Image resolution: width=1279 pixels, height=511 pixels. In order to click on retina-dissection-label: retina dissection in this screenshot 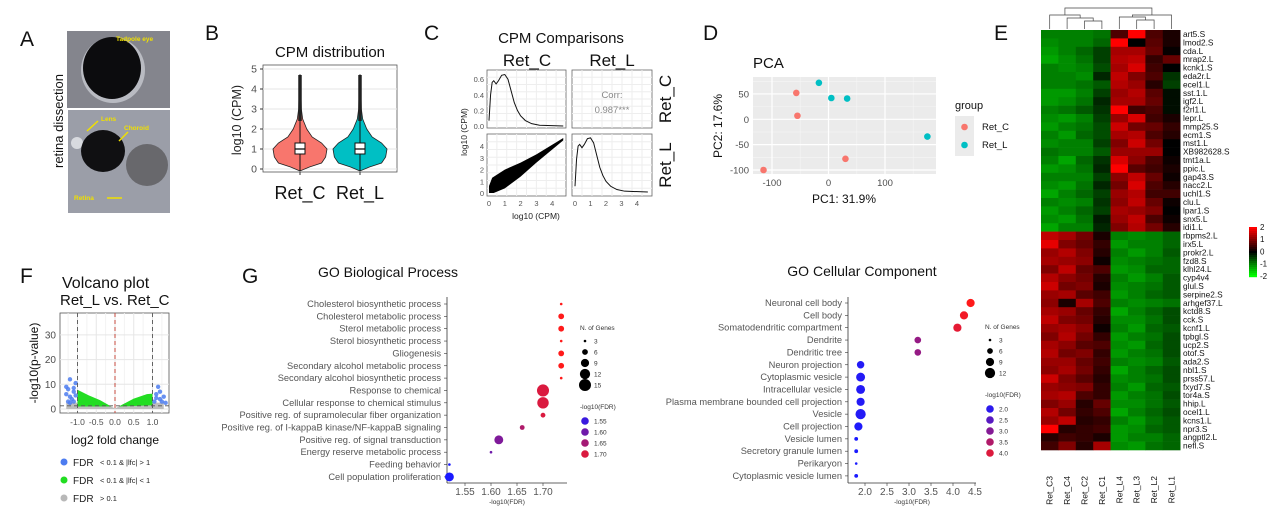, I will do `click(58, 121)`.